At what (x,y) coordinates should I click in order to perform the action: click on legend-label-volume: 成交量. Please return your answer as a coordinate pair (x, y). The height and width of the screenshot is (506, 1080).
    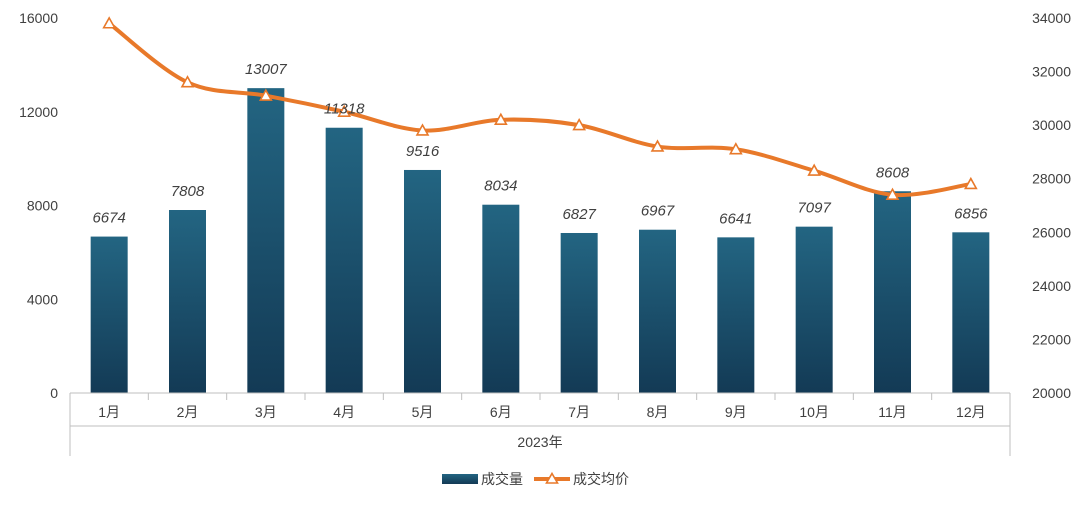
    Looking at the image, I should click on (502, 479).